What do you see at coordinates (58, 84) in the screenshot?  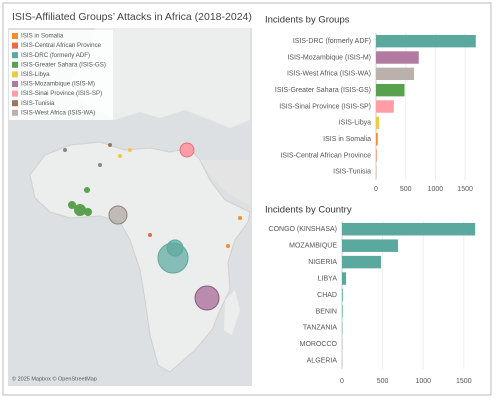 I see `legend-label: ISIS-Mozambique (ISIS-M)` at bounding box center [58, 84].